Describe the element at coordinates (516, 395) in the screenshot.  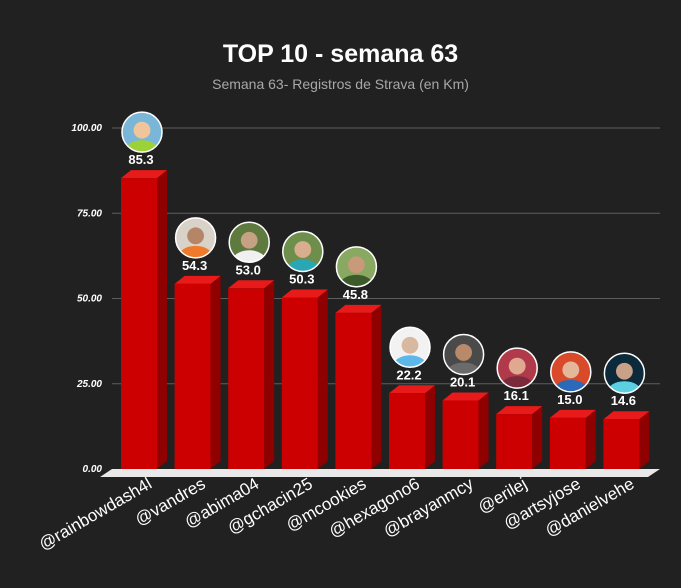
I see `data-label: 16.1` at that location.